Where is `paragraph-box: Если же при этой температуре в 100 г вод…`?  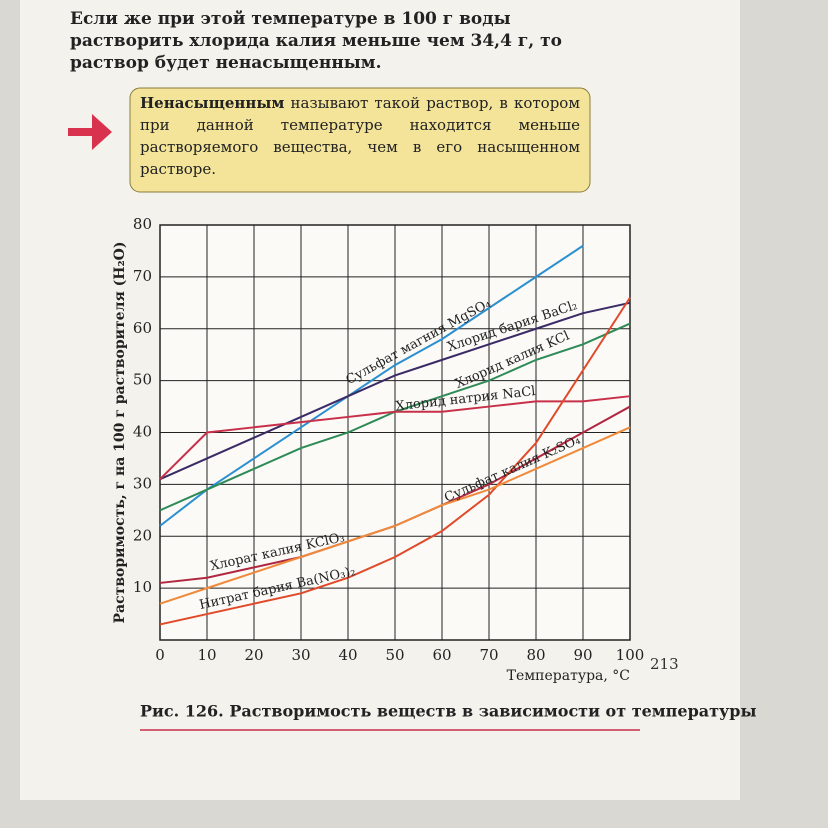
paragraph-box: Если же при этой температуре в 100 г вод… is located at coordinates (316, 41).